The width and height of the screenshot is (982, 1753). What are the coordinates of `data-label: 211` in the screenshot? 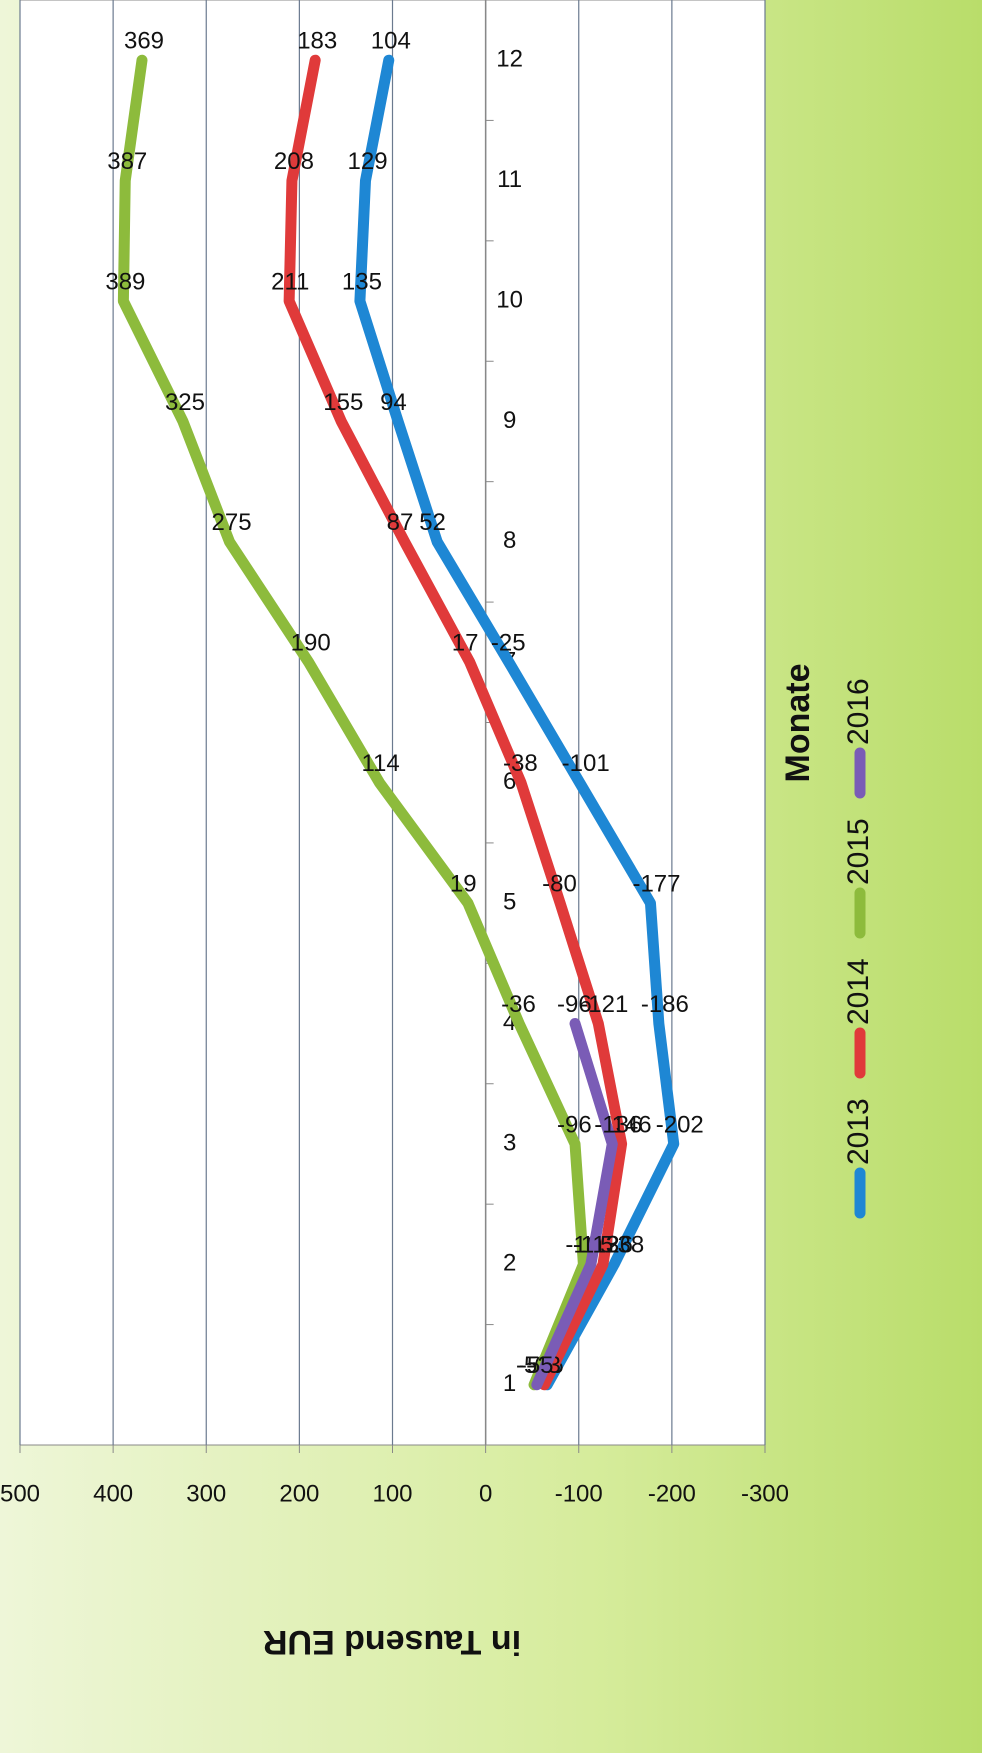 It's located at (290, 281).